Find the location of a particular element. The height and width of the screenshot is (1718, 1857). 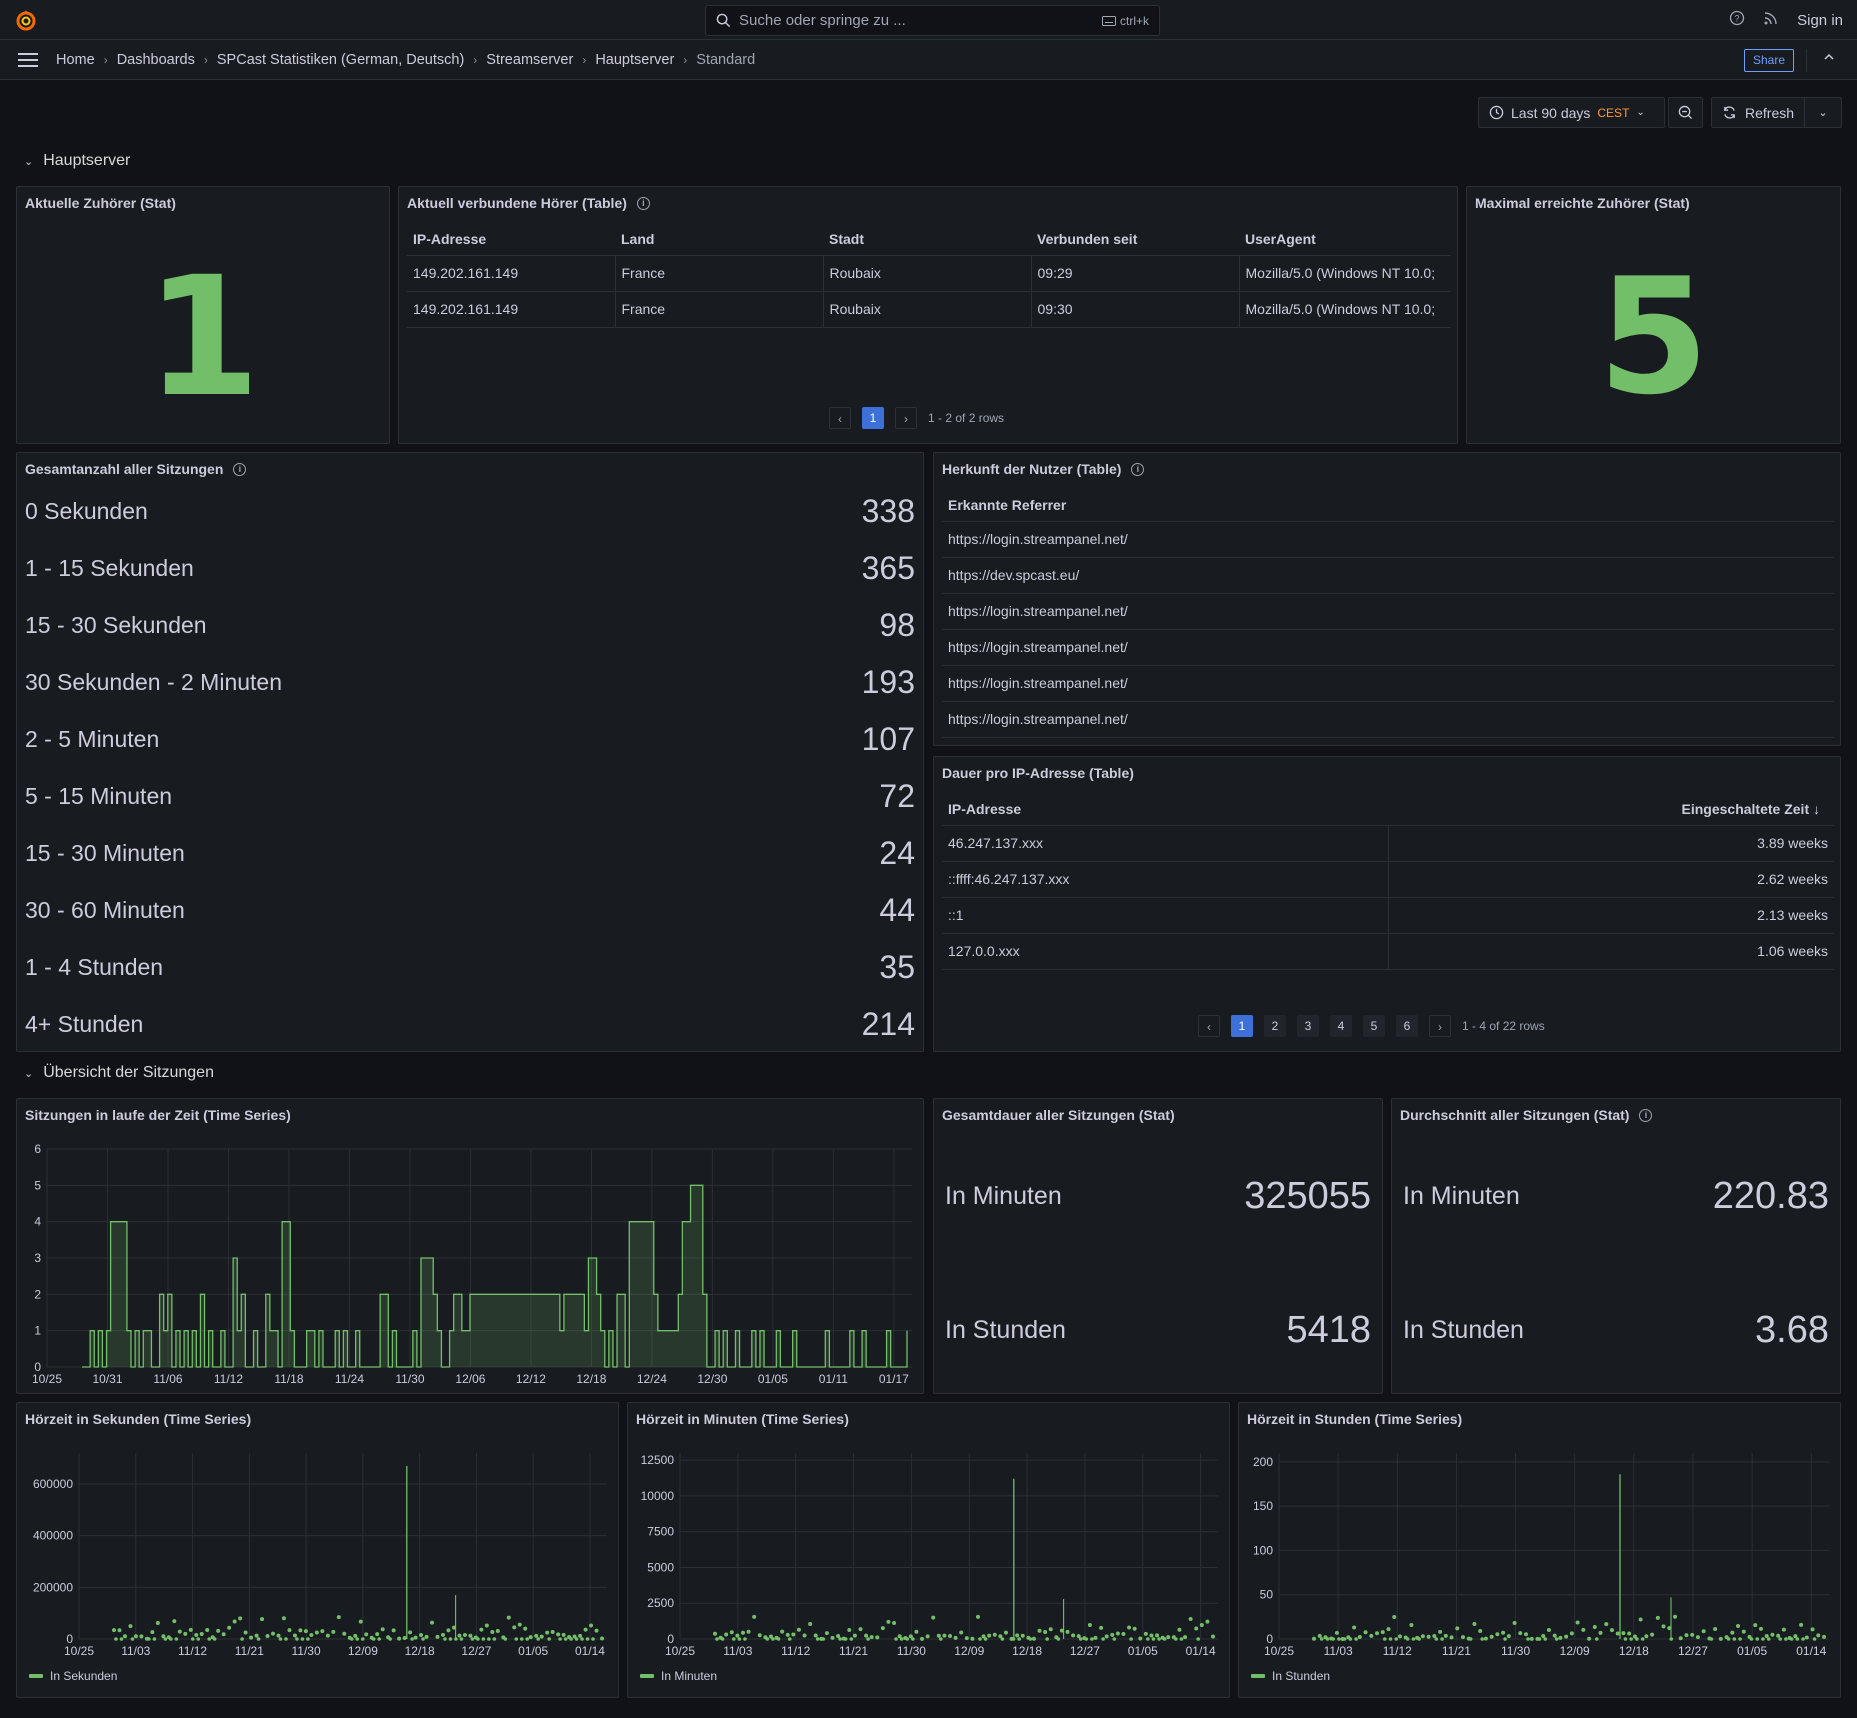

breadcrumb-dashboards: Dashboards is located at coordinates (155, 60).